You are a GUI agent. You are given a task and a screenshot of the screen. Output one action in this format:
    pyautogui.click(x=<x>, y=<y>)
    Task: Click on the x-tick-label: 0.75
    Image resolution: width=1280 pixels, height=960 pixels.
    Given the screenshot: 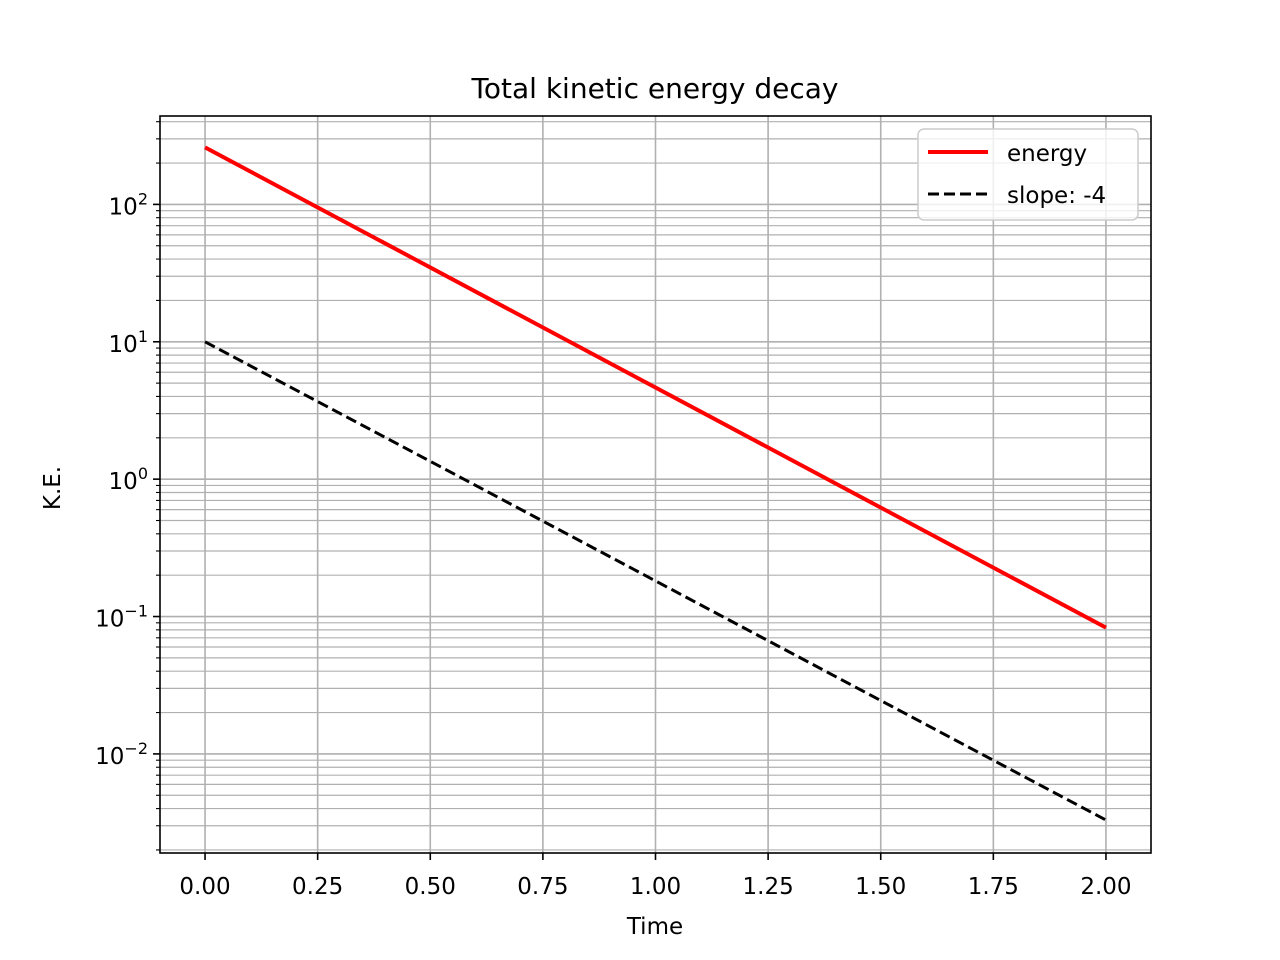 What is the action you would take?
    pyautogui.click(x=542, y=887)
    